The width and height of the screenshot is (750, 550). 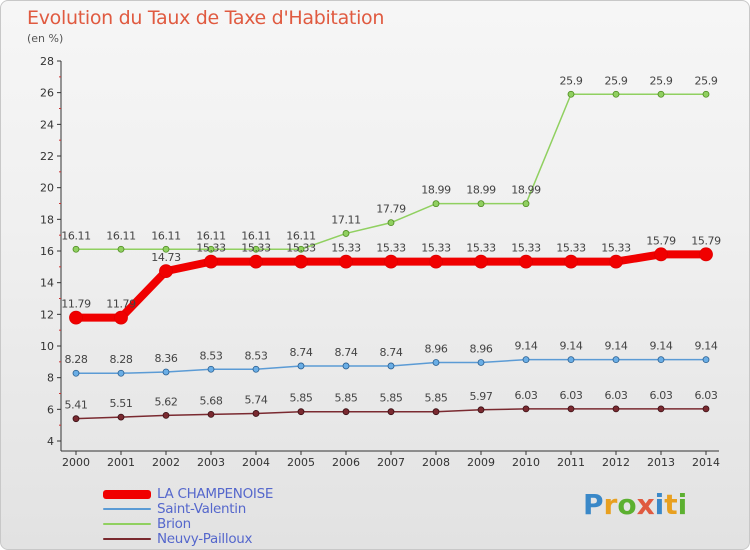 I want to click on legend-item-neuvy-pailloux: Neuvy-Pailloux, so click(x=178, y=539).